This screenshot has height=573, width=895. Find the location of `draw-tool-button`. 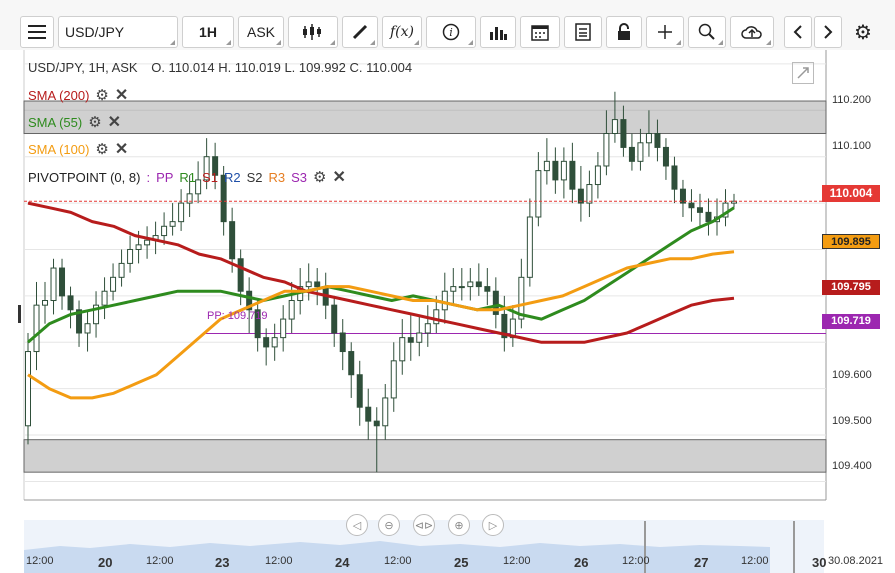

draw-tool-button is located at coordinates (360, 32).